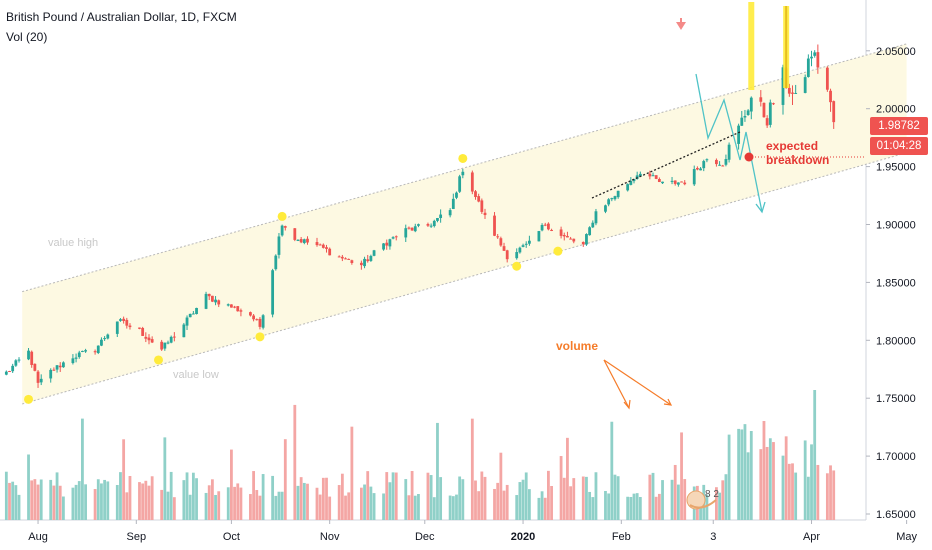  Describe the element at coordinates (703, 504) in the screenshot. I see `watermark-swoosh-icon` at that location.